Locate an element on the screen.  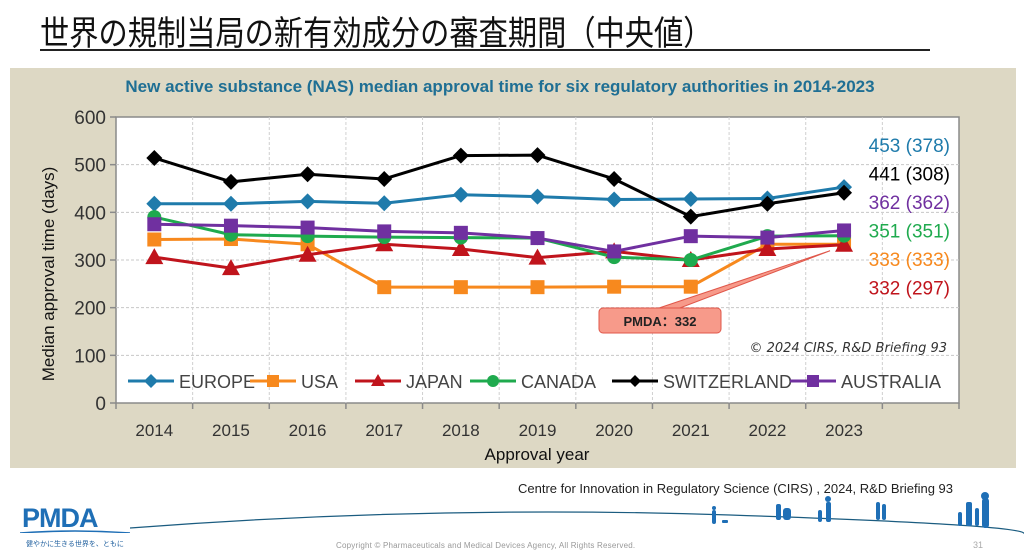
y-tick-label: 0 is located at coordinates (100, 404).